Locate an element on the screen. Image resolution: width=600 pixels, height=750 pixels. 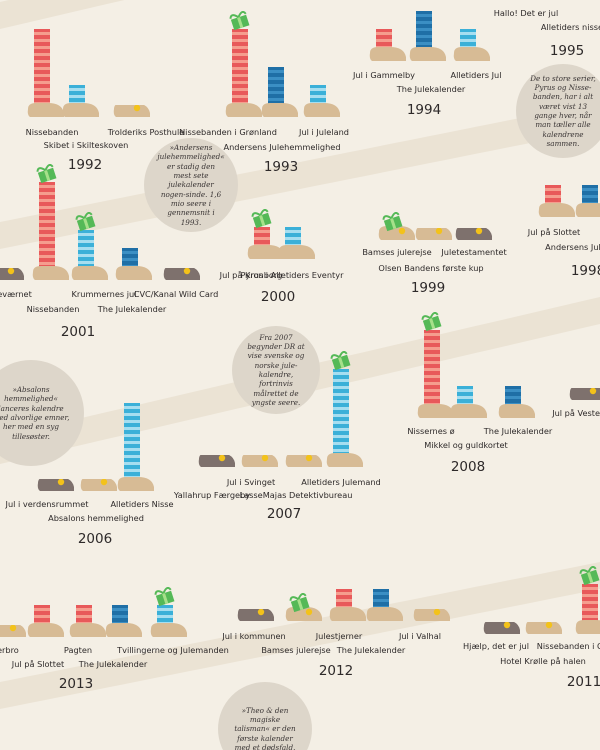
title-label: Alletiders Nisse is located at coordinates (142, 504).